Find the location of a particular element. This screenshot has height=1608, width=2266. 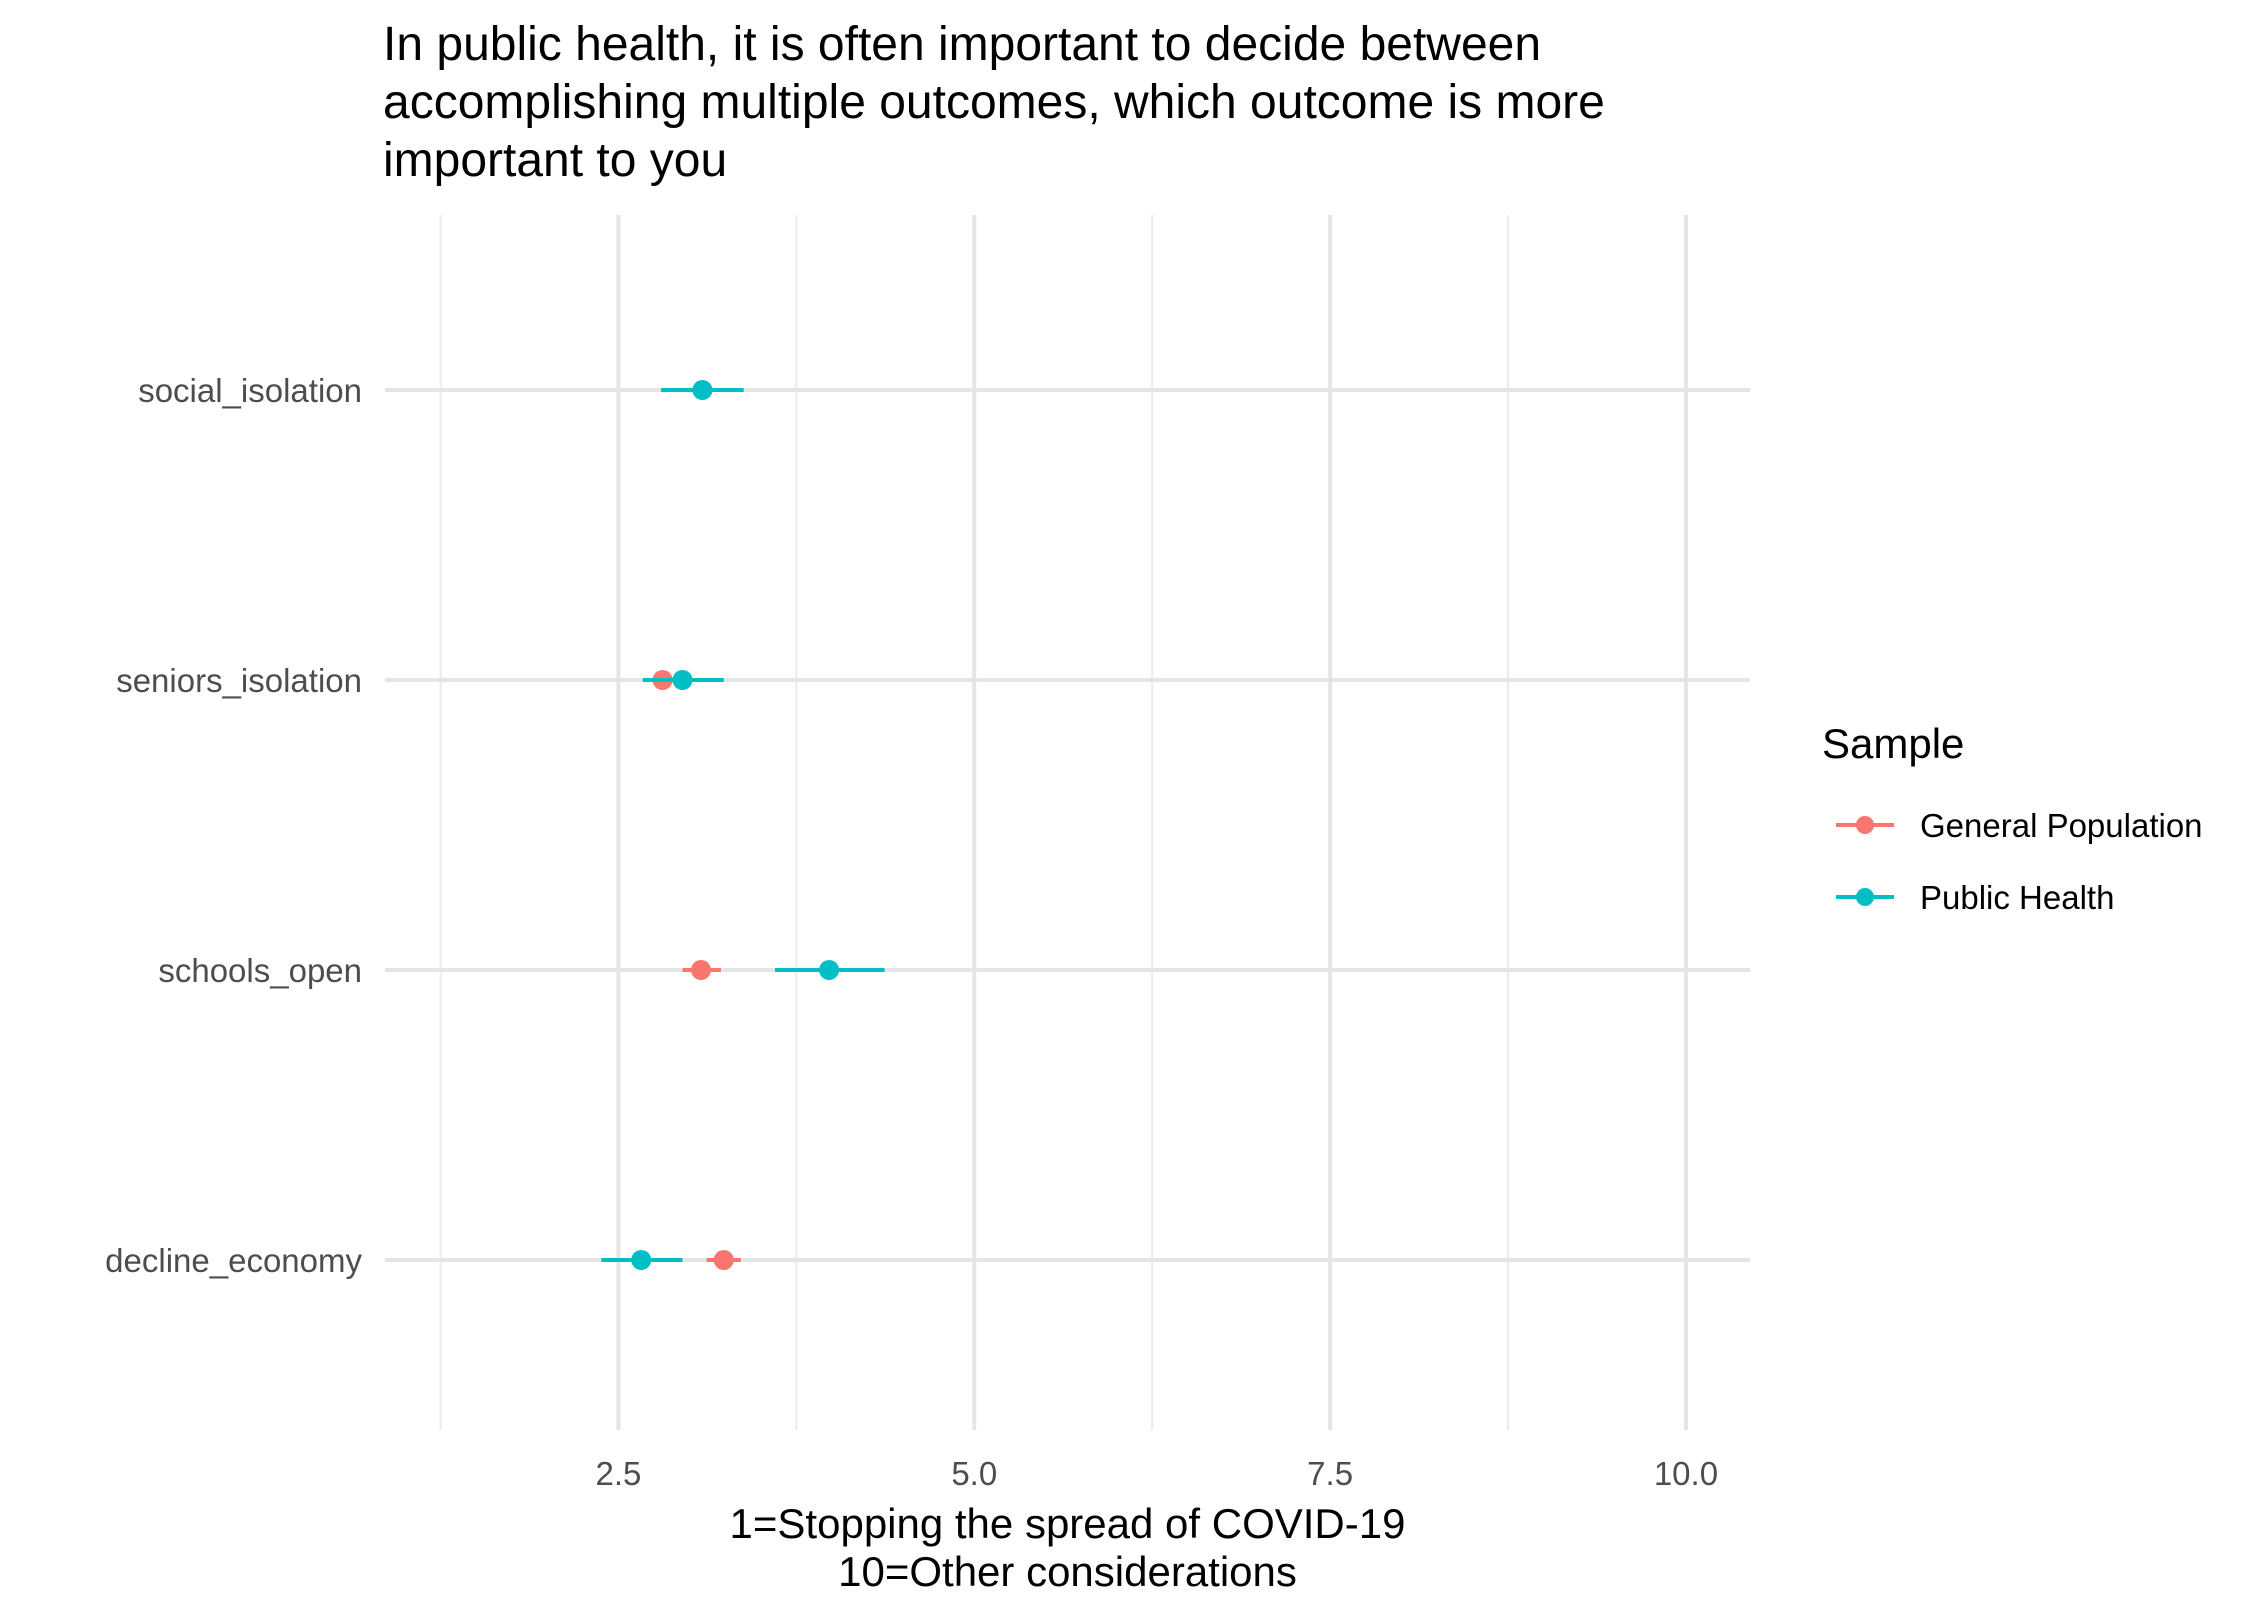

legend-label: General Population is located at coordinates (2061, 825).